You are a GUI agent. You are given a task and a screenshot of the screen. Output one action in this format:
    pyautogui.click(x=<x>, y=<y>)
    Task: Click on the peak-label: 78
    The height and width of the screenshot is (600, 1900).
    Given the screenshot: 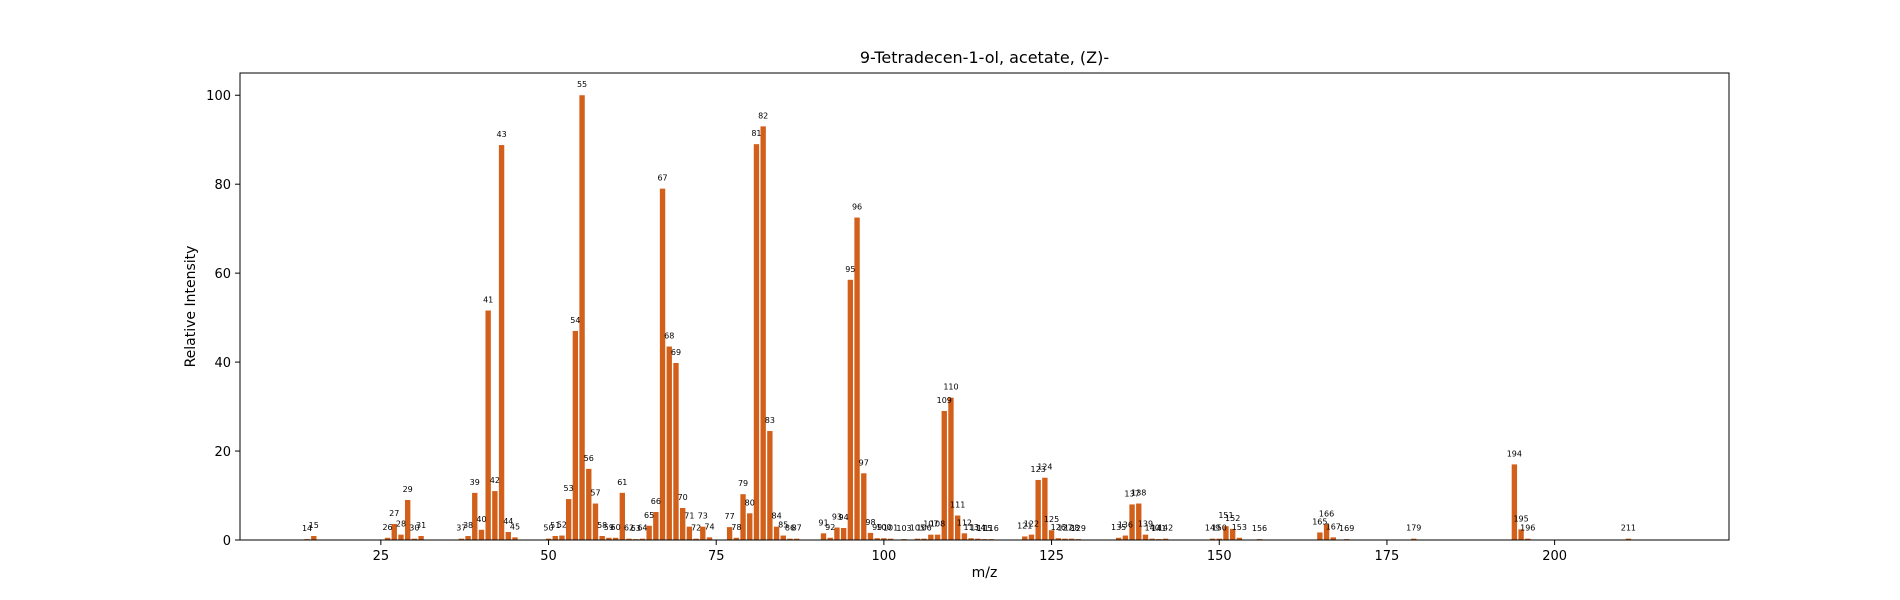 What is the action you would take?
    pyautogui.click(x=736, y=527)
    